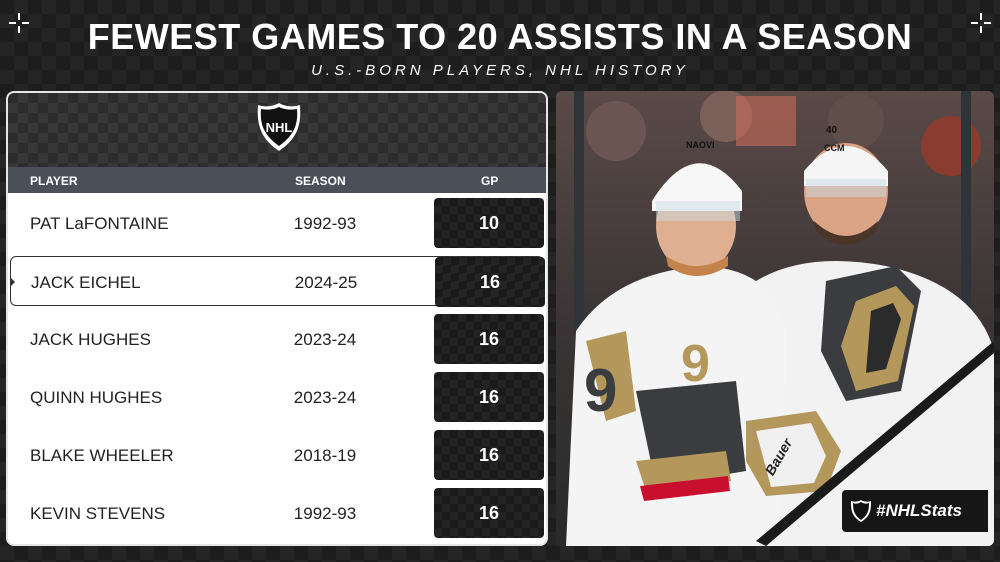 The image size is (1000, 562). I want to click on table-row: PAT LaFONTAINE 1992-93 10, so click(277, 223).